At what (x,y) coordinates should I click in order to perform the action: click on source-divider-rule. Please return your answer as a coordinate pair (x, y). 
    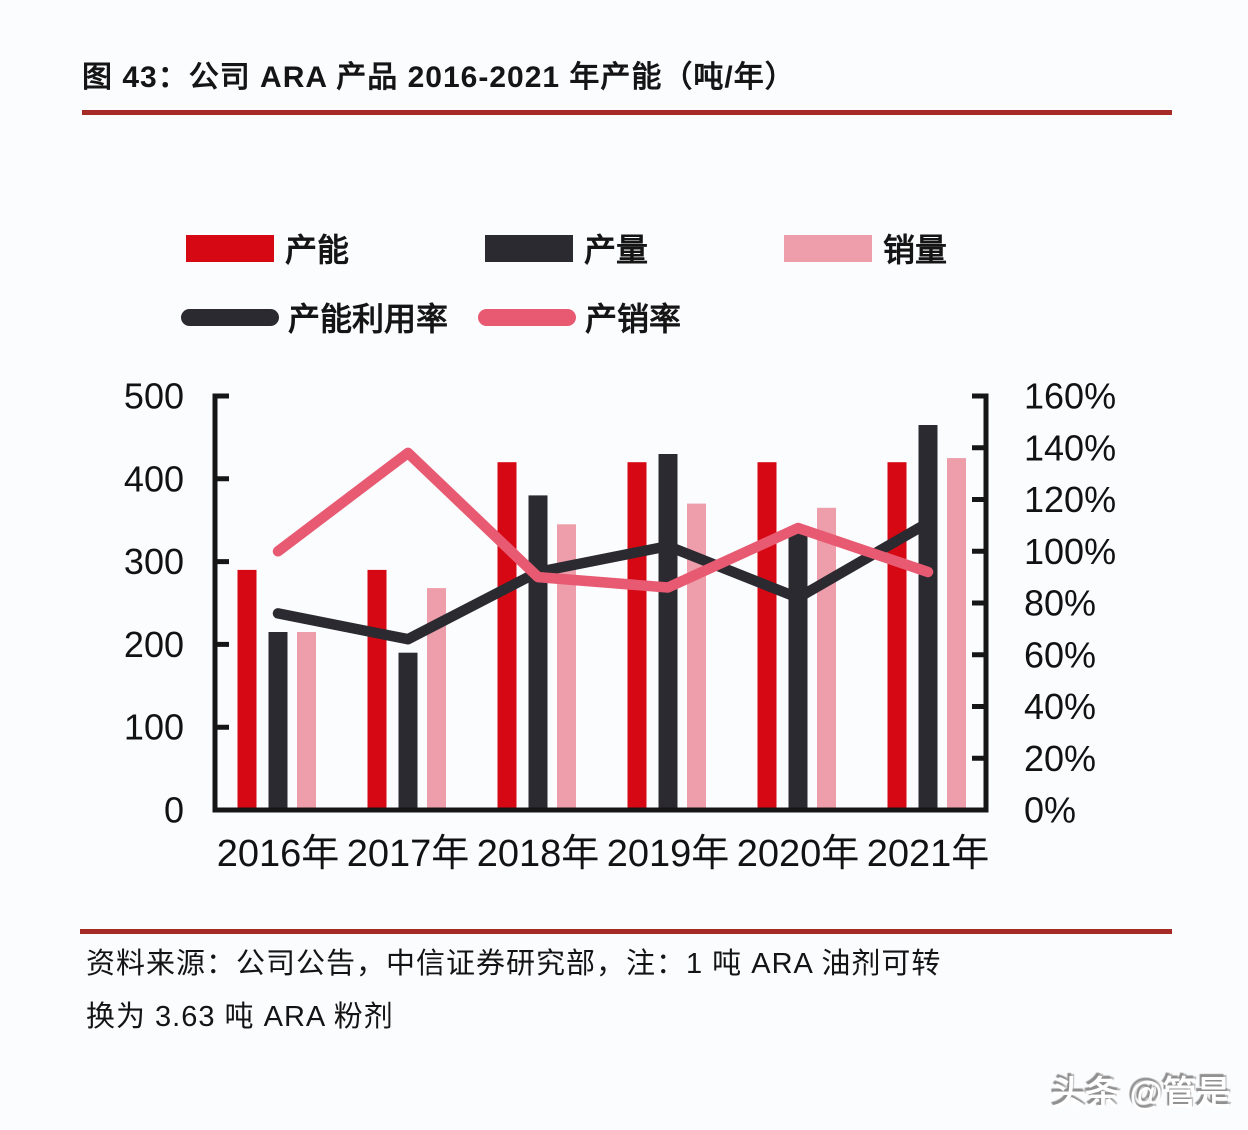
    Looking at the image, I should click on (626, 931).